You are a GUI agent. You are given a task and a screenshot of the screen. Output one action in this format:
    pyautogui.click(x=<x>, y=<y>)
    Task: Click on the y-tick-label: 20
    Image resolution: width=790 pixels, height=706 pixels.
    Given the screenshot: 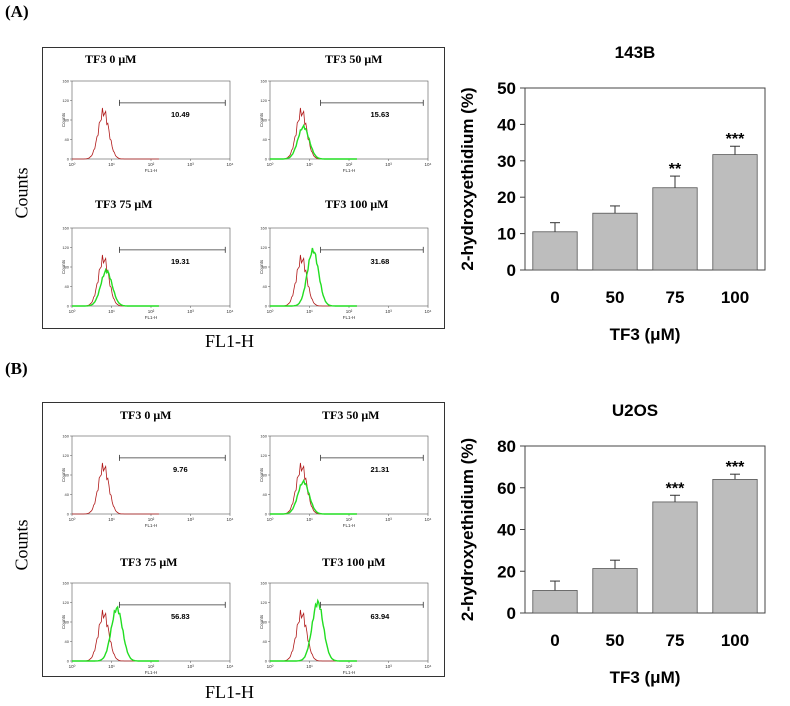 What is the action you would take?
    pyautogui.click(x=506, y=571)
    